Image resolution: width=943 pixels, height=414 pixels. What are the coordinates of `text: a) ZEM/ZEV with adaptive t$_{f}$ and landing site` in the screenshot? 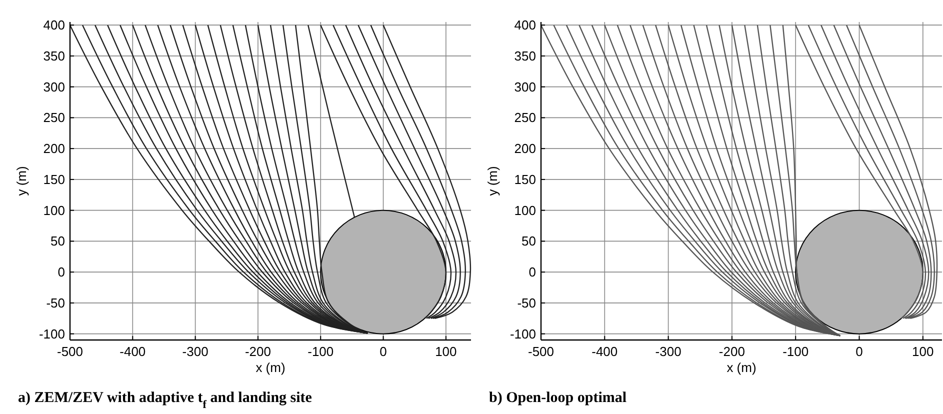 It's located at (165, 400).